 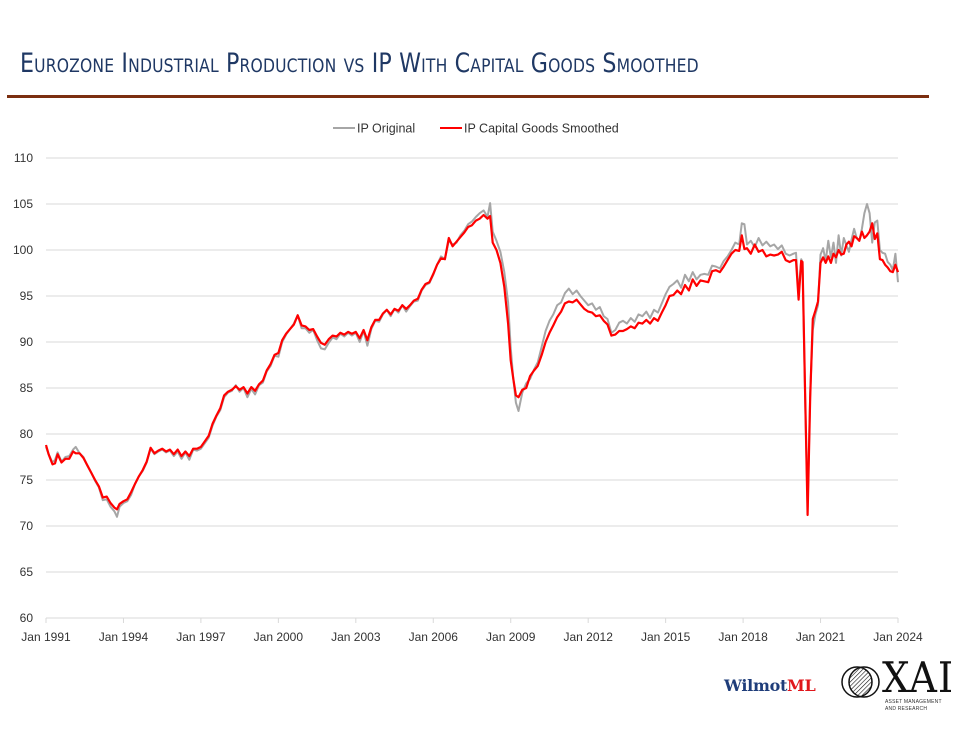 I want to click on xai-logo-text: XAI, so click(x=918, y=677).